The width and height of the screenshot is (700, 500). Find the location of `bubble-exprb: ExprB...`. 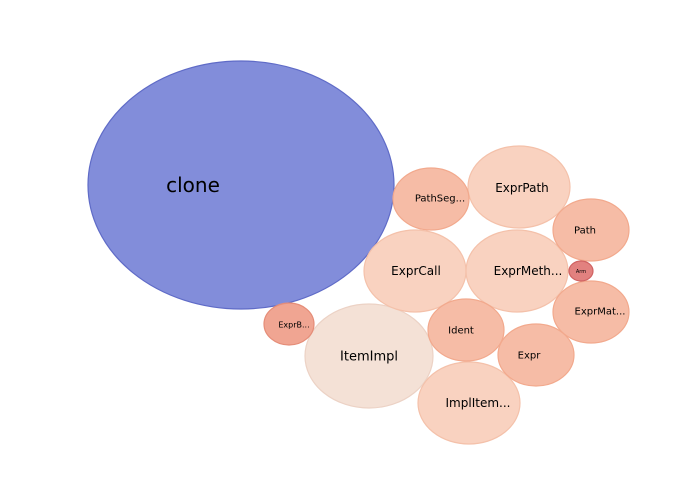

bubble-exprb: ExprB... is located at coordinates (289, 324).